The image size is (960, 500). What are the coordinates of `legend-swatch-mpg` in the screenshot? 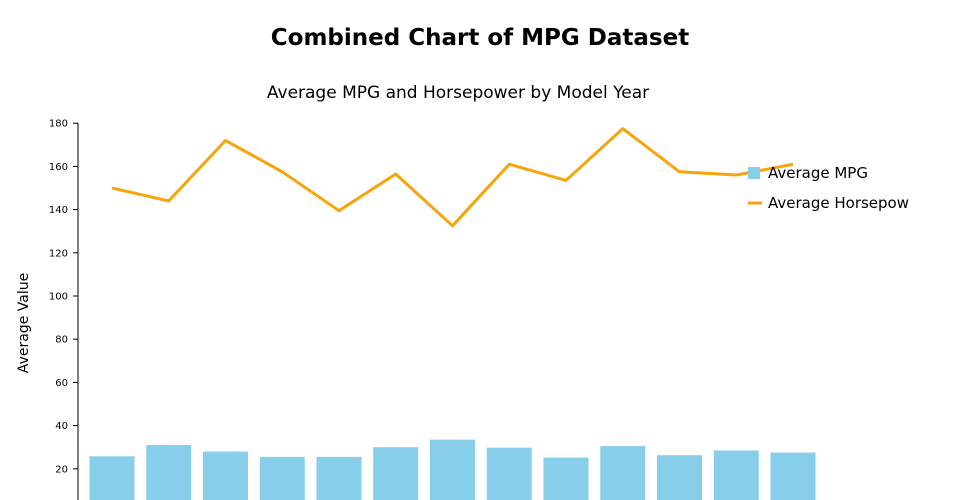 It's located at (754, 173).